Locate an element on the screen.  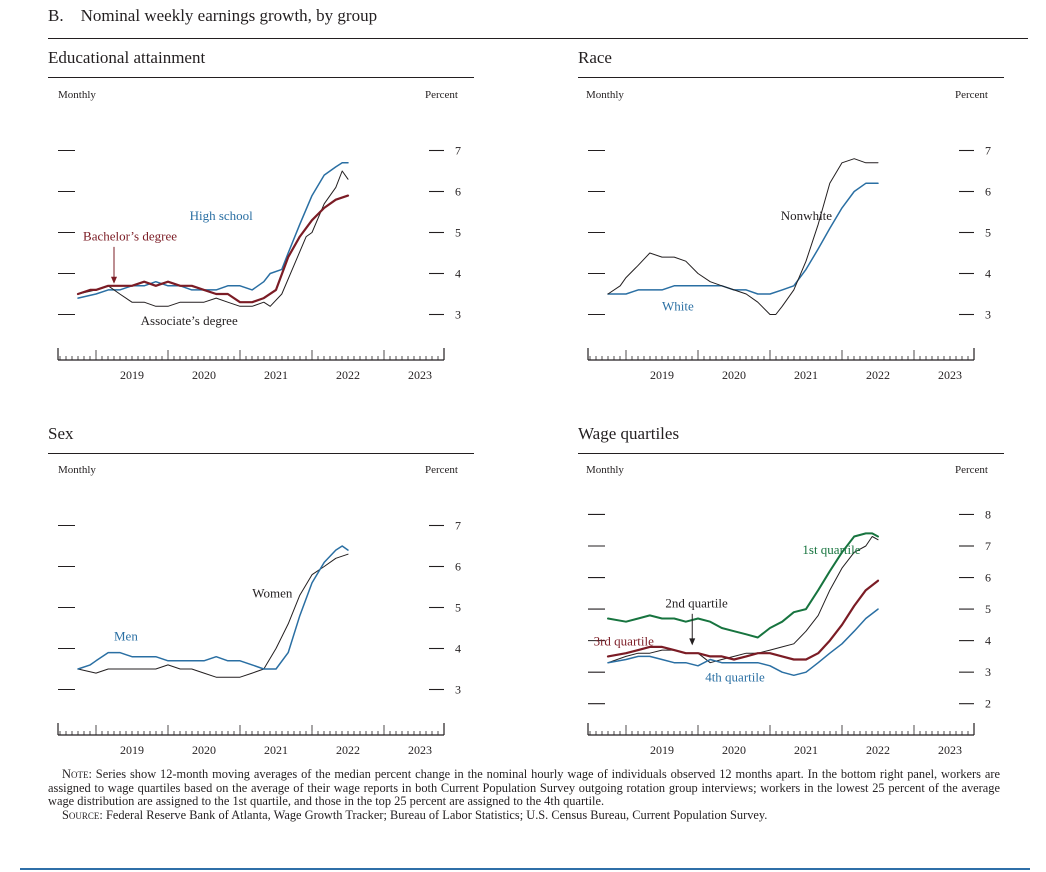
series-line-2nd-quartile is located at coordinates (743, 600).